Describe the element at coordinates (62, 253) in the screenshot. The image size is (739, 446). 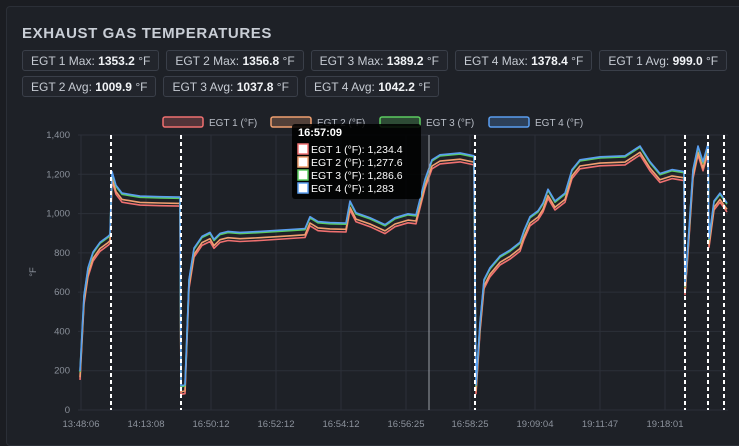
I see `y-tick-label: 800` at that location.